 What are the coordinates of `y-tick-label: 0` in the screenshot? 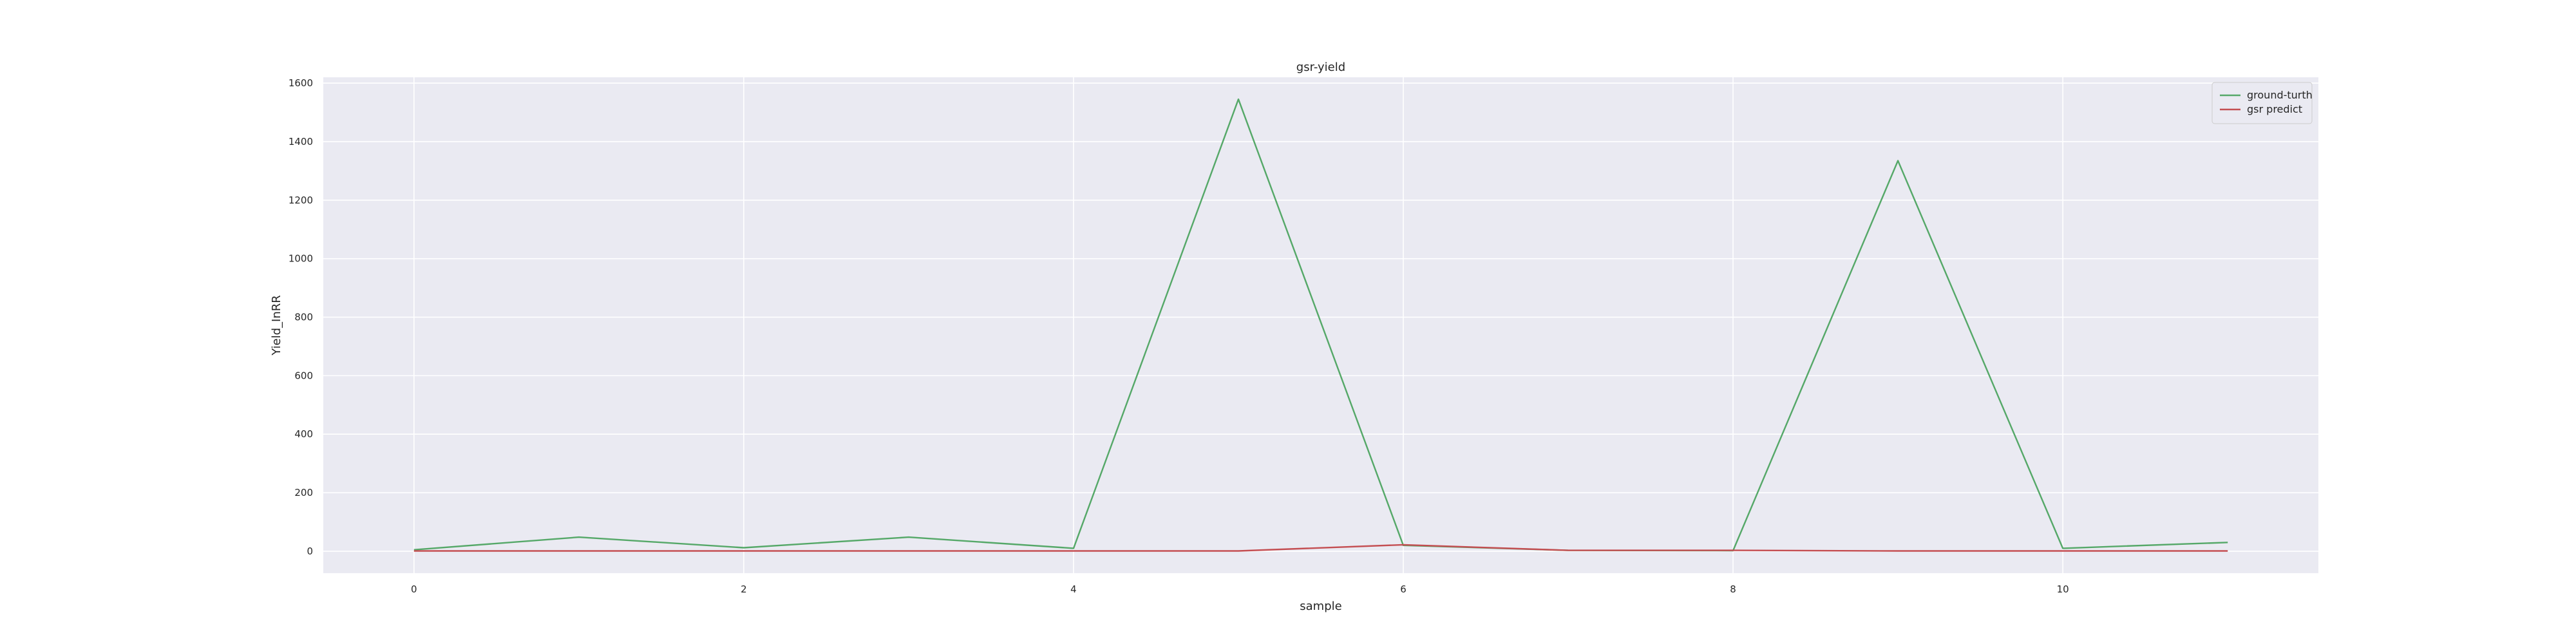 It's located at (310, 551).